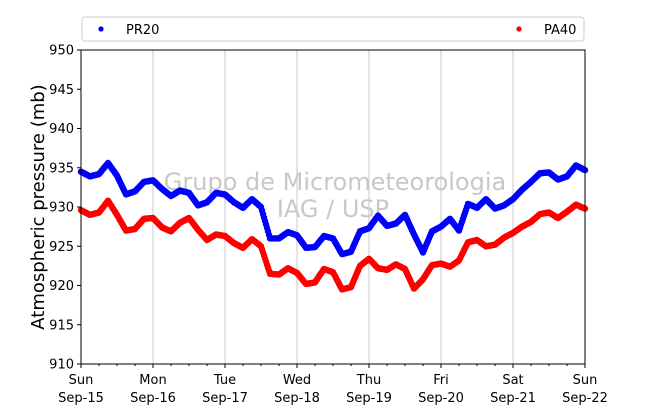 Image resolution: width=650 pixels, height=409 pixels. I want to click on y-tick-label: 940, so click(61, 129).